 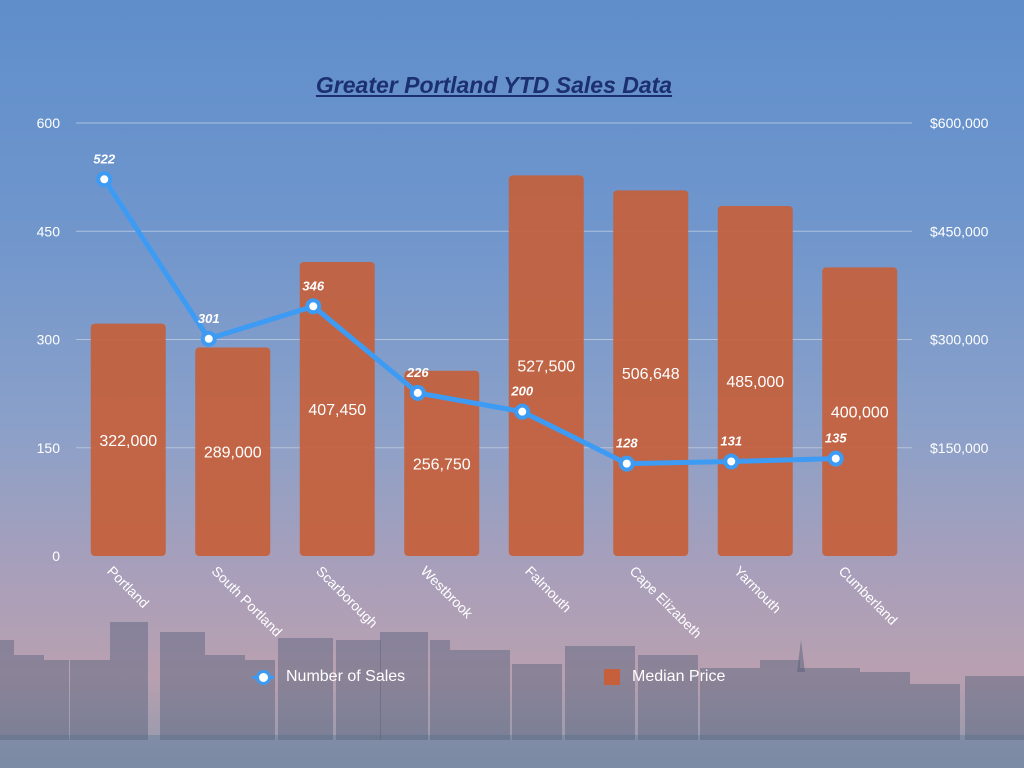 What do you see at coordinates (128, 587) in the screenshot?
I see `category-label-0: Portland` at bounding box center [128, 587].